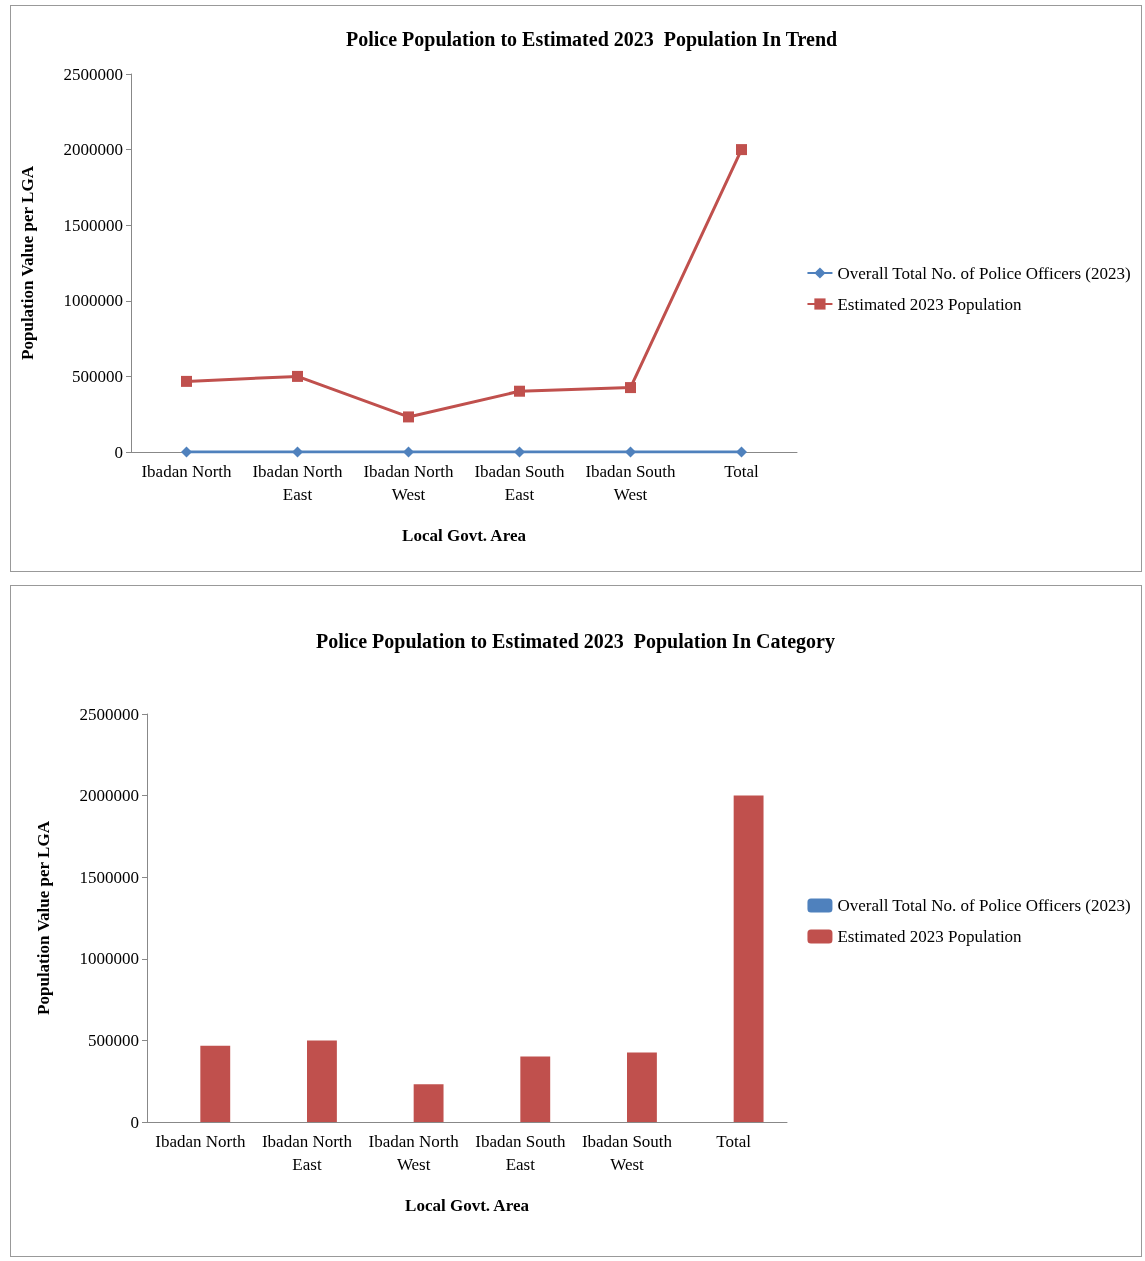  What do you see at coordinates (592, 39) in the screenshot?
I see `chart-title: Police Population to Estimated 2023 Population In Trend` at bounding box center [592, 39].